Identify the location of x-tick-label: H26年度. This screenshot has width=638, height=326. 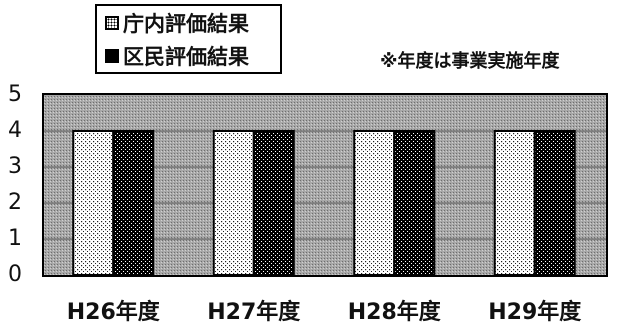
(113, 312).